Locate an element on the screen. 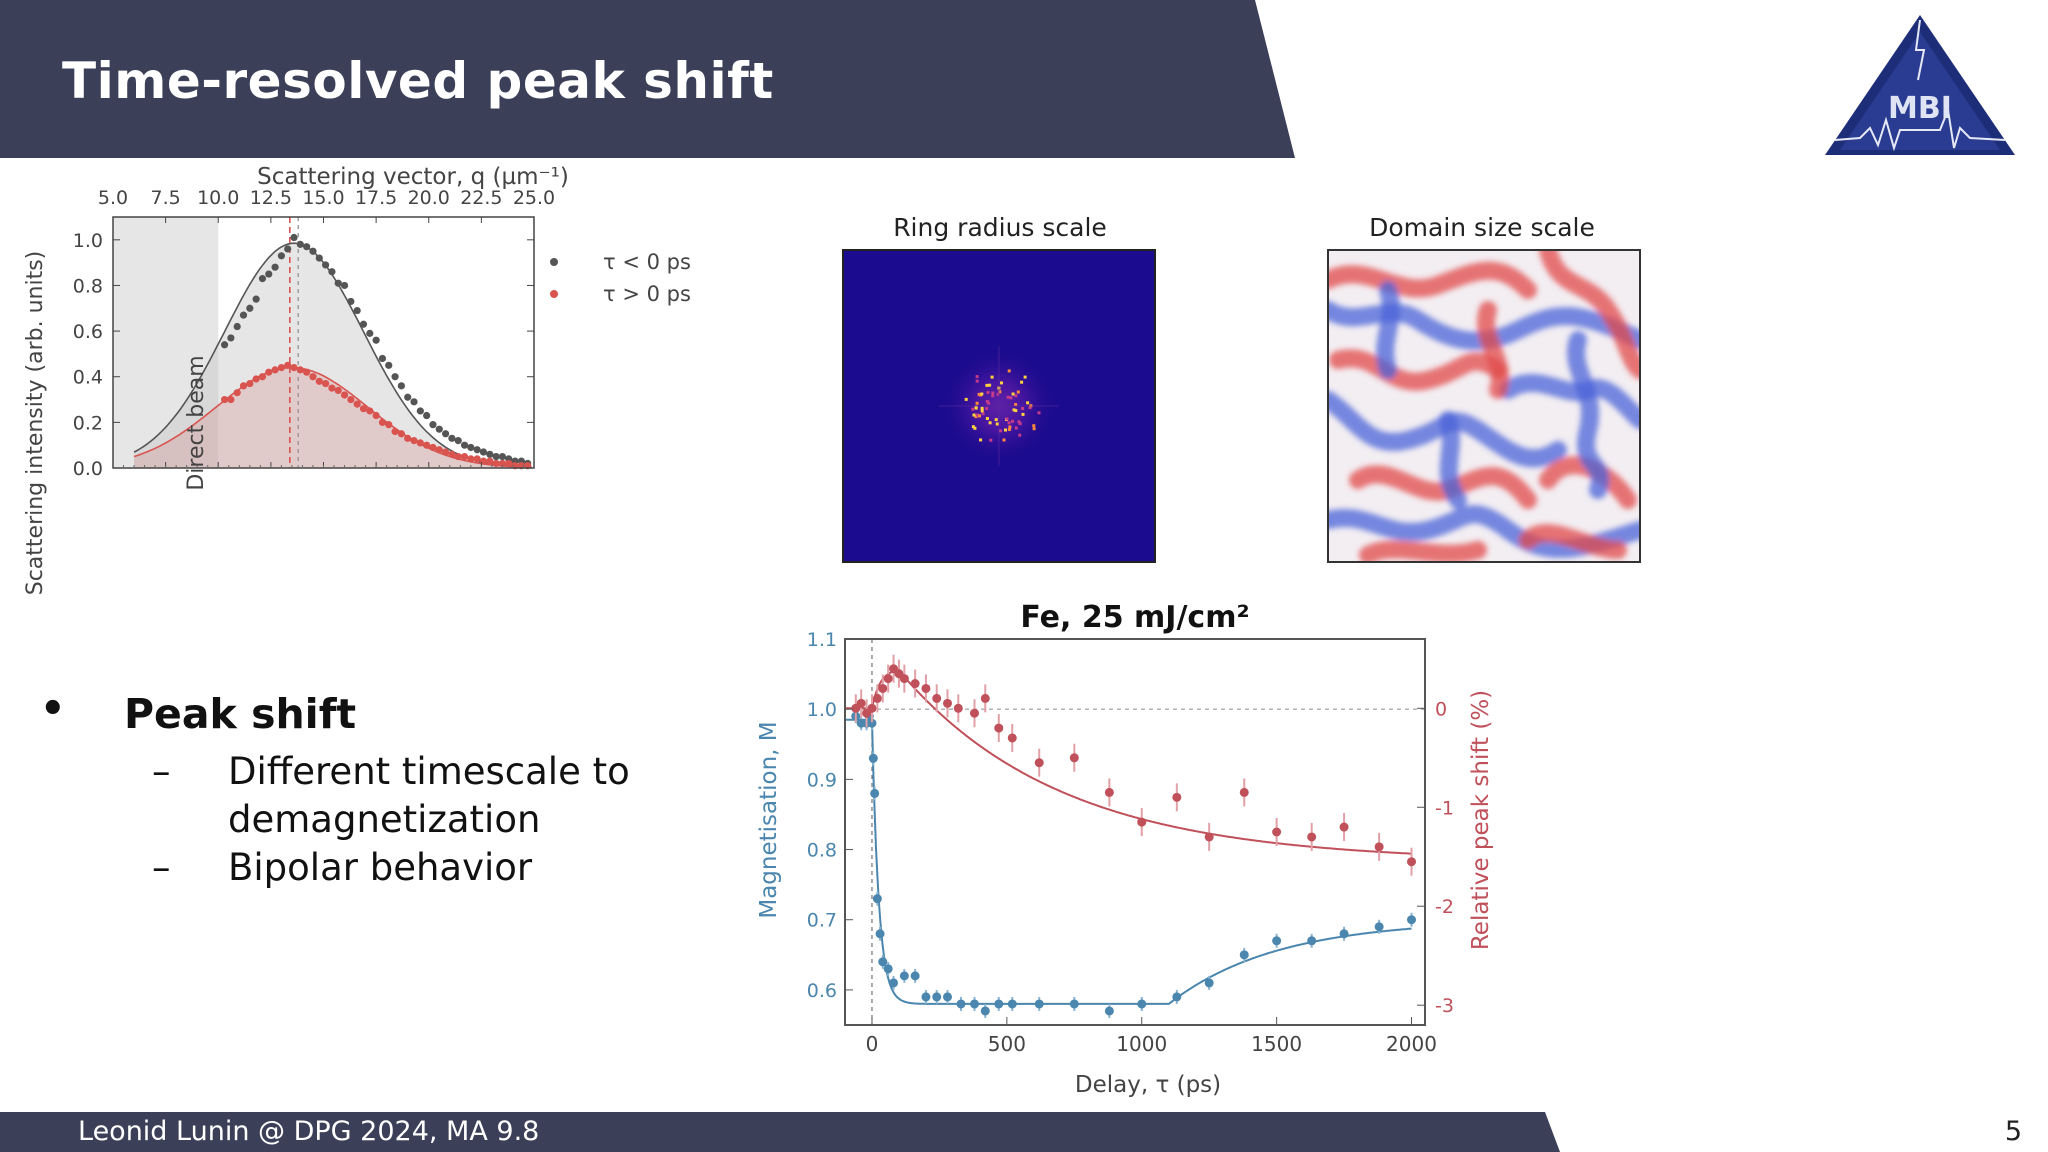 This screenshot has height=1152, width=2048. red-fit-area is located at coordinates (333, 417).